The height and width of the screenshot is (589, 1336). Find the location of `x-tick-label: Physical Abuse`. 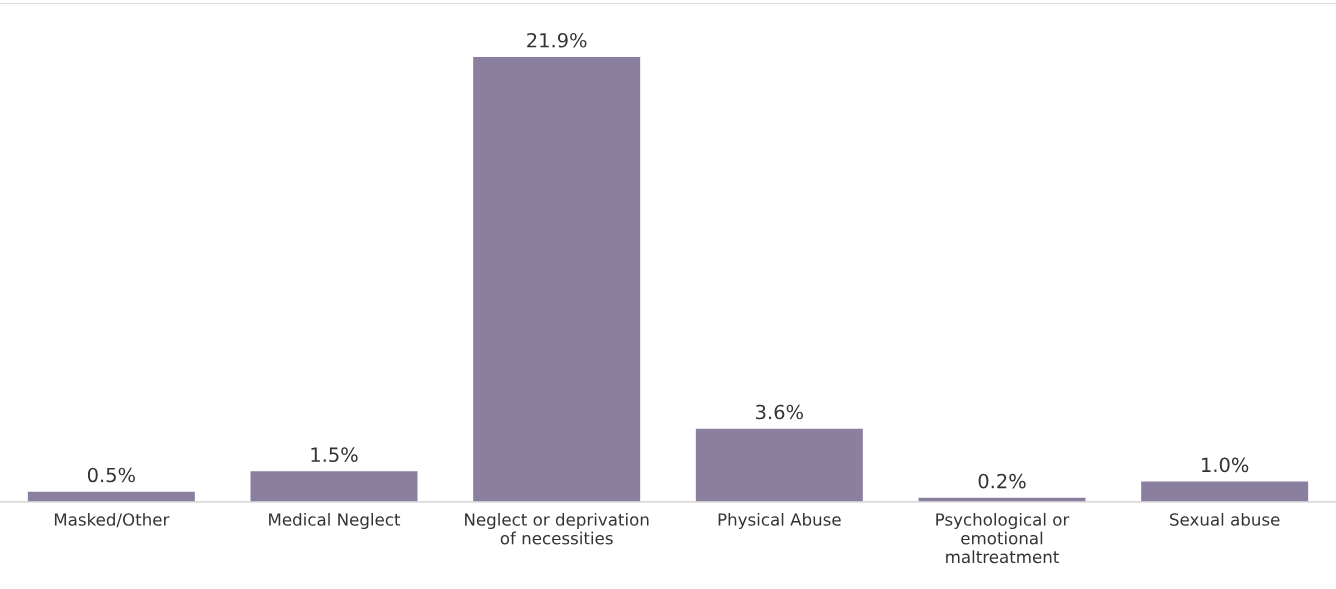

x-tick-label: Physical Abuse is located at coordinates (779, 521).